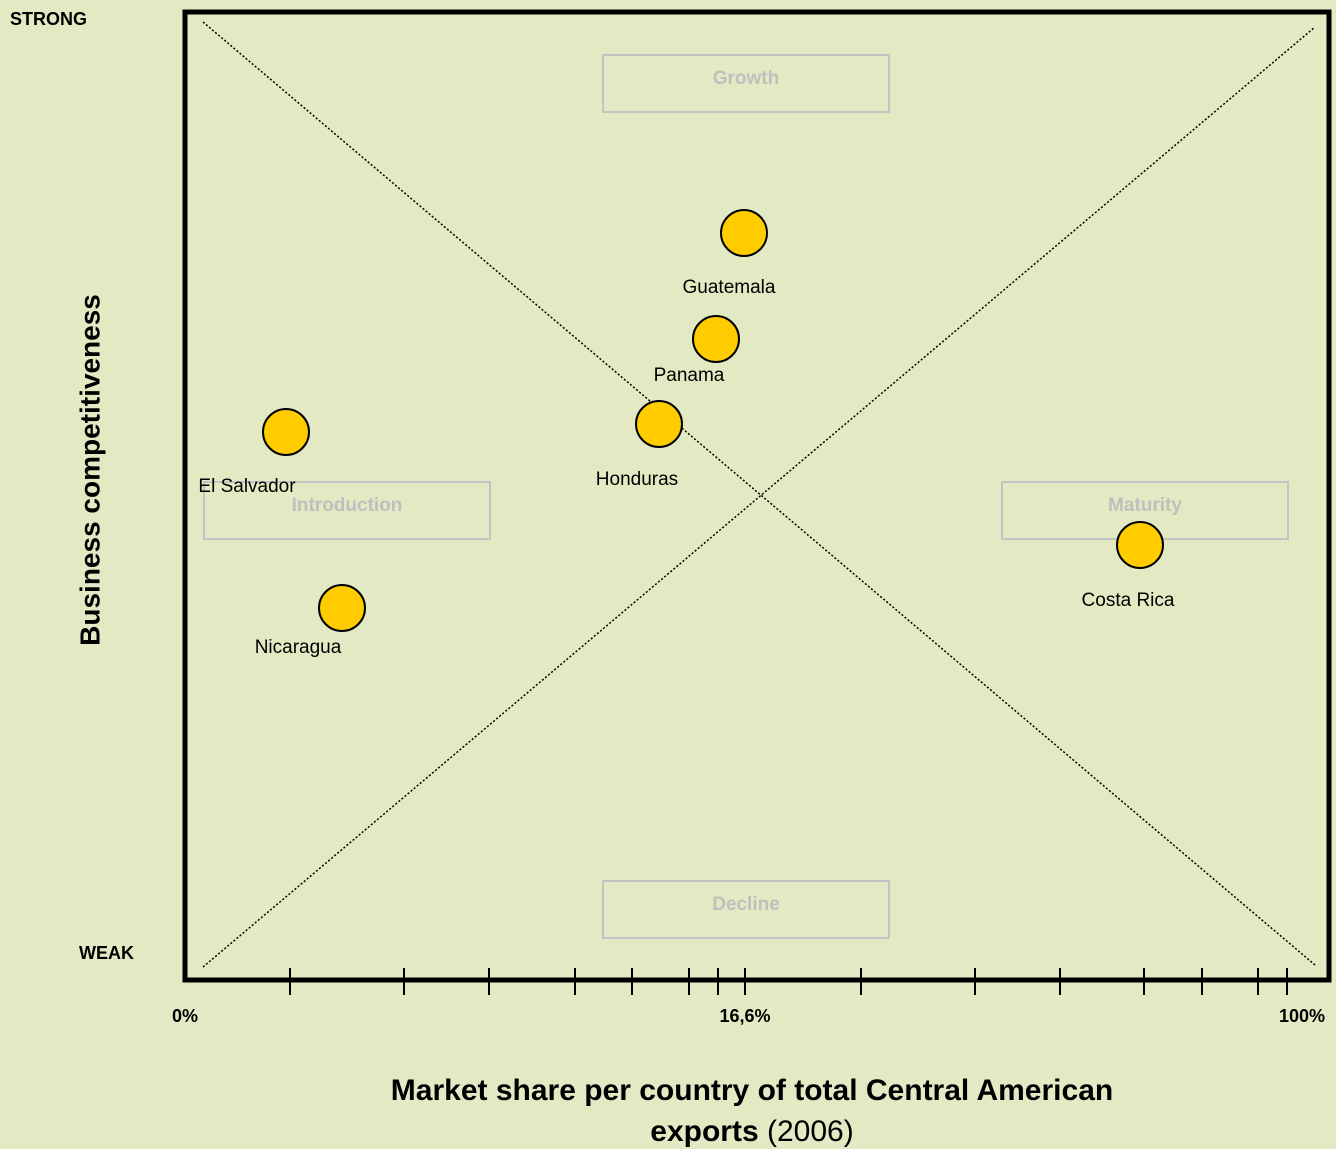 Image resolution: width=1336 pixels, height=1149 pixels. What do you see at coordinates (788, 981) in the screenshot?
I see `ticks` at bounding box center [788, 981].